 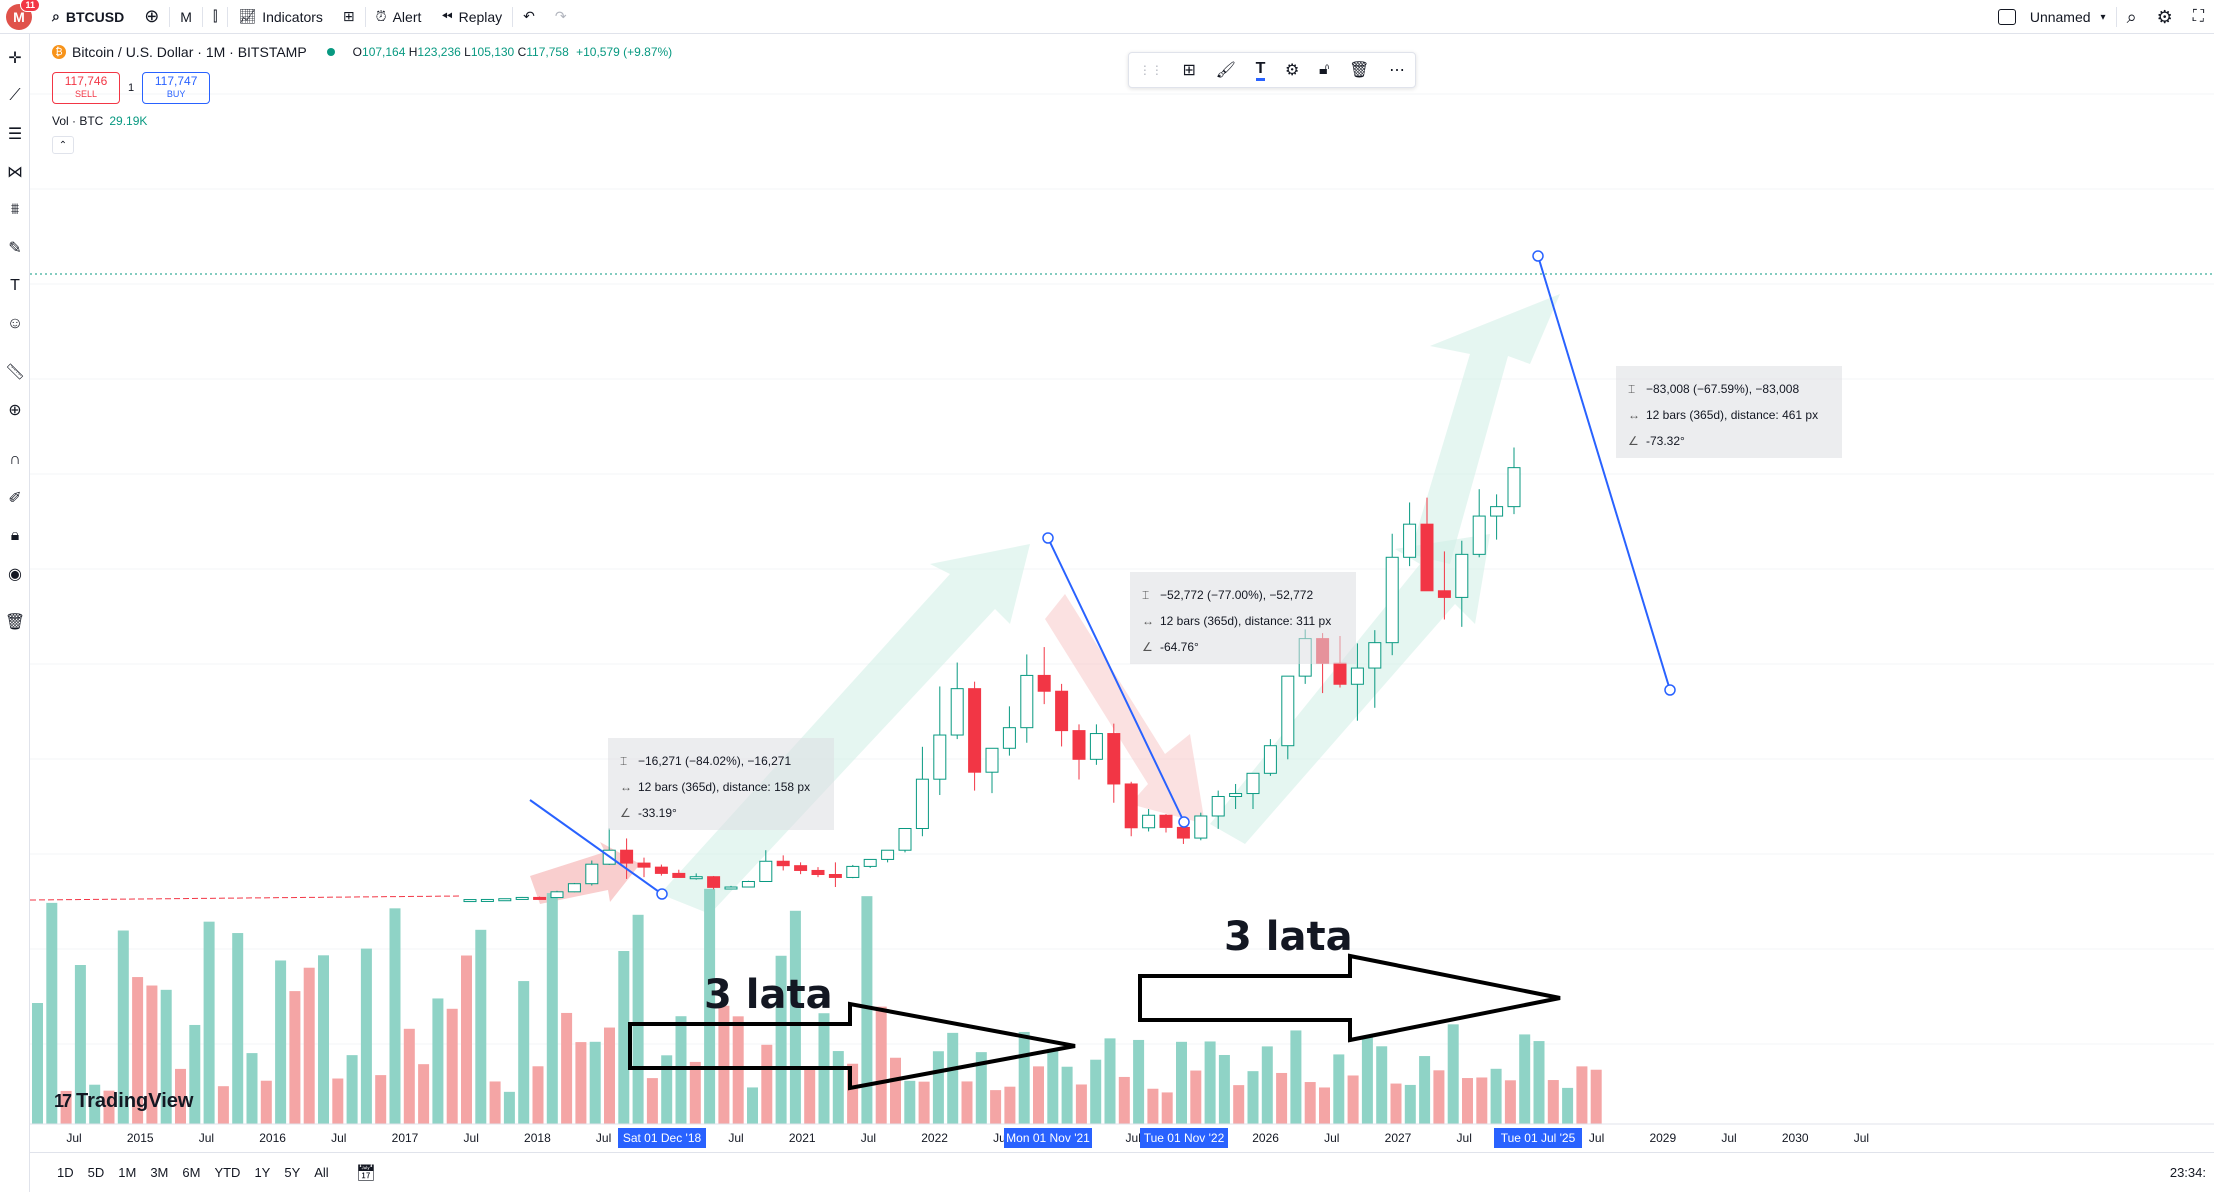 I want to click on magnet-icon: ∩, so click(x=15, y=459).